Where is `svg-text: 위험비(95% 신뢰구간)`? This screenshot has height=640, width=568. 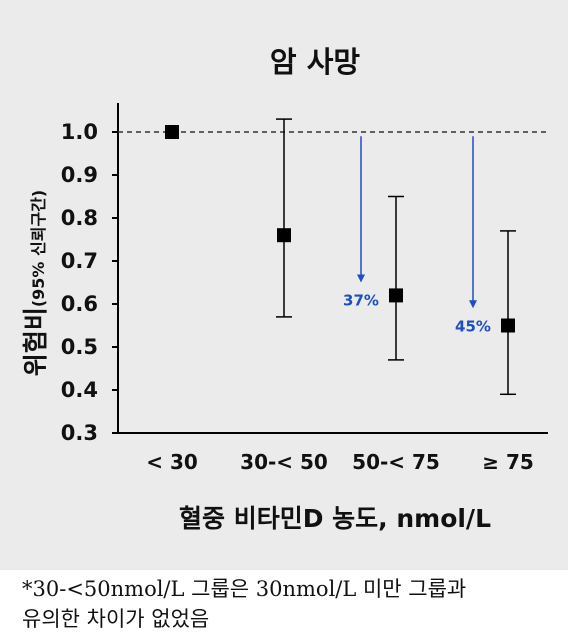
svg-text: 위험비(95% 신뢰구간) is located at coordinates (35, 283).